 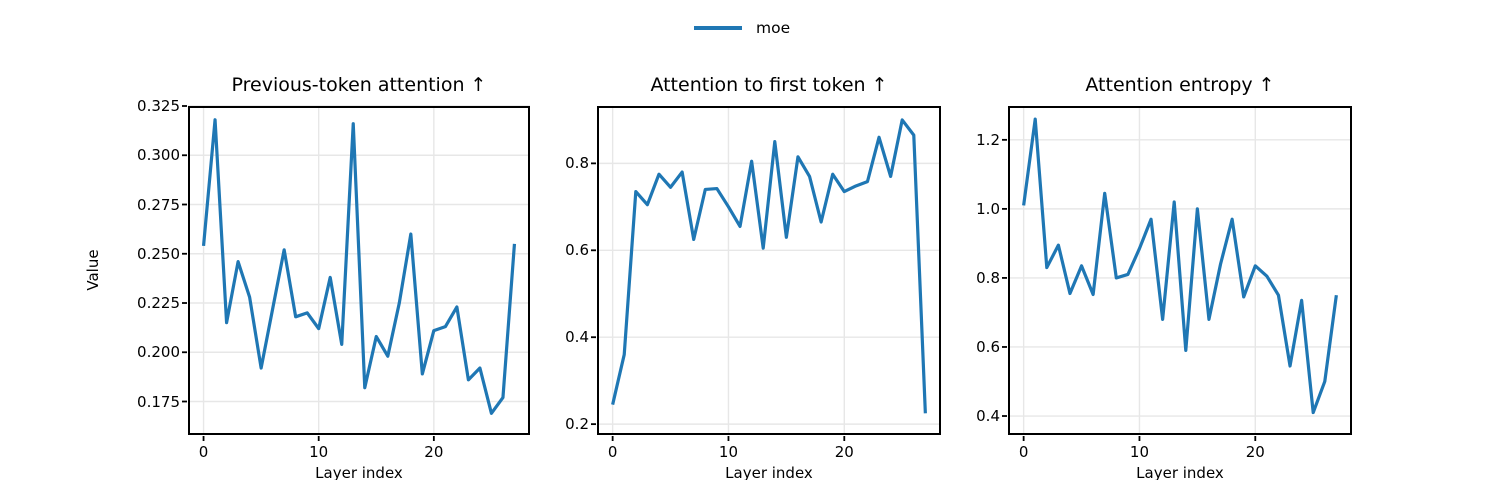 I want to click on y-tick-label: 0.2, so click(x=577, y=424).